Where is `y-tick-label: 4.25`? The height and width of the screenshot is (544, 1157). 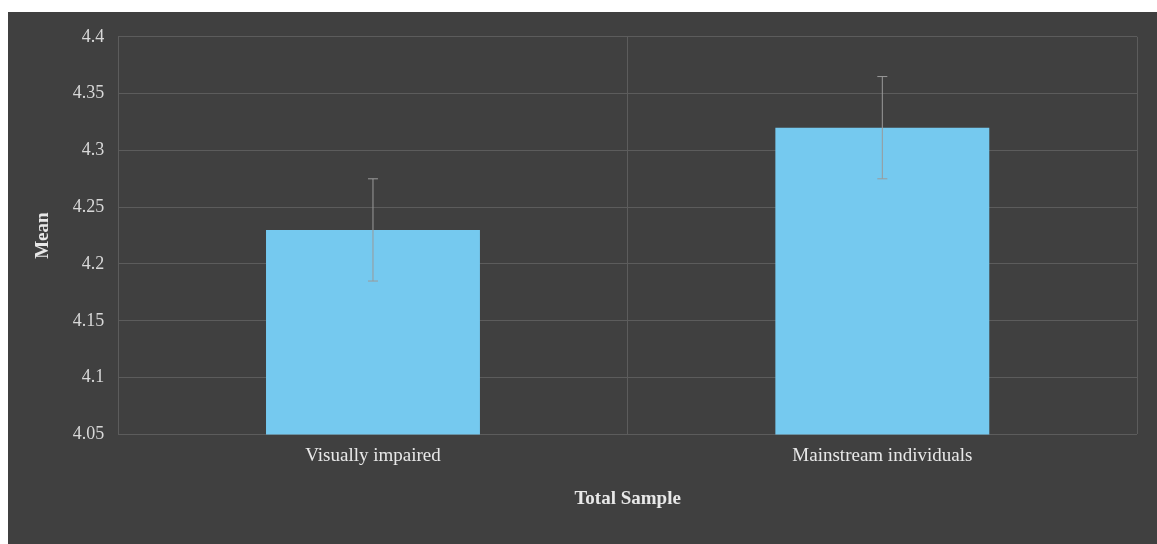 y-tick-label: 4.25 is located at coordinates (88, 205).